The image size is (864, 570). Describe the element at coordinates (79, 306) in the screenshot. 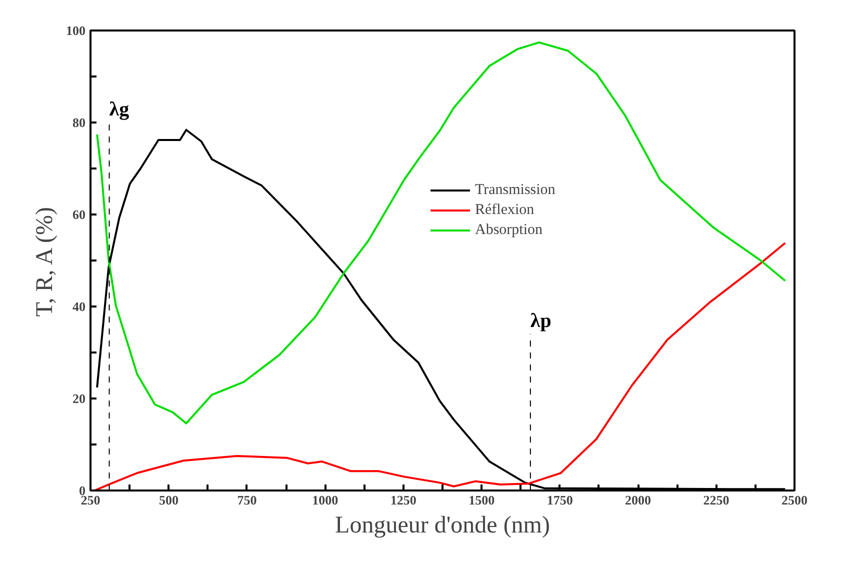

I see `y-tick-label: 40` at that location.